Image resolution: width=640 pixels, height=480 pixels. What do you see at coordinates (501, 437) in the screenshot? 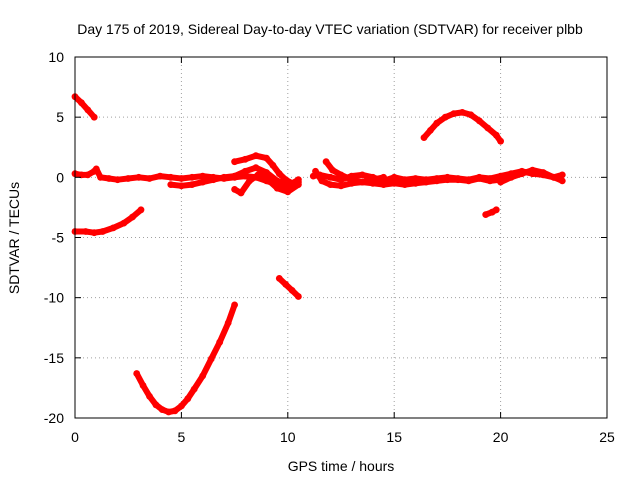
I see `x-tick-label: 20` at bounding box center [501, 437].